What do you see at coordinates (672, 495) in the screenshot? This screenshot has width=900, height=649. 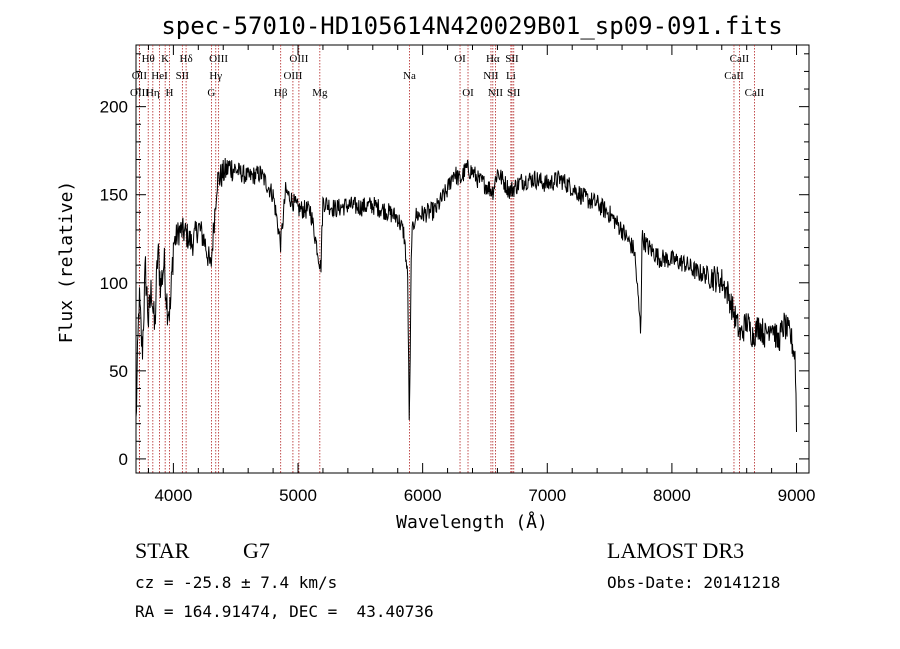 I see `x-tick-label: 8000` at bounding box center [672, 495].